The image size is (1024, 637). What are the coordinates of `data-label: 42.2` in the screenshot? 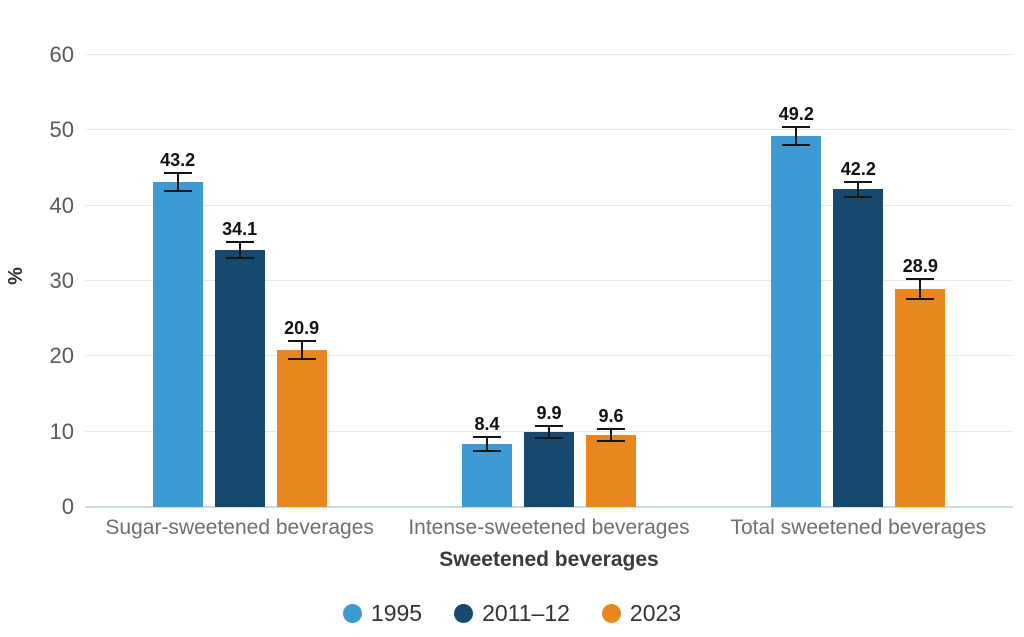 It's located at (858, 168).